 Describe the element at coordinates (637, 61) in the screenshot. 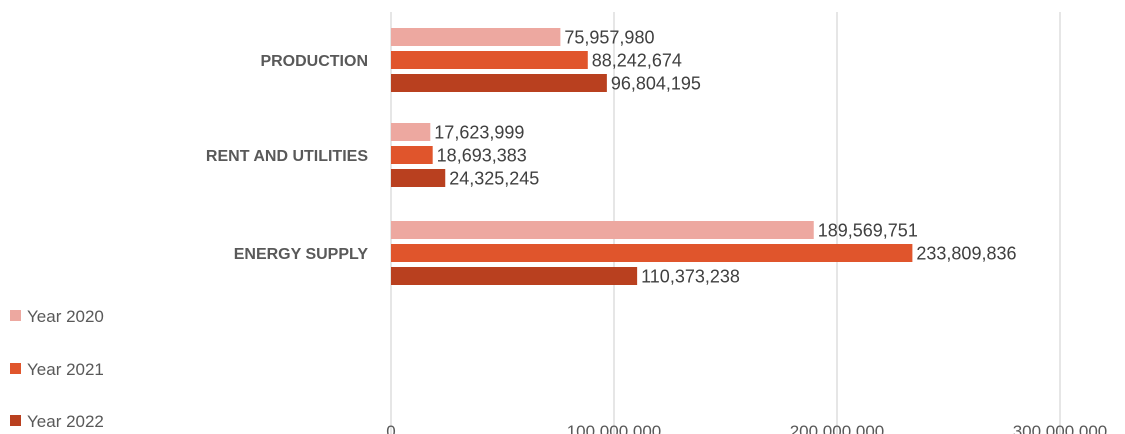

I see `data-label: 88,242,674` at that location.